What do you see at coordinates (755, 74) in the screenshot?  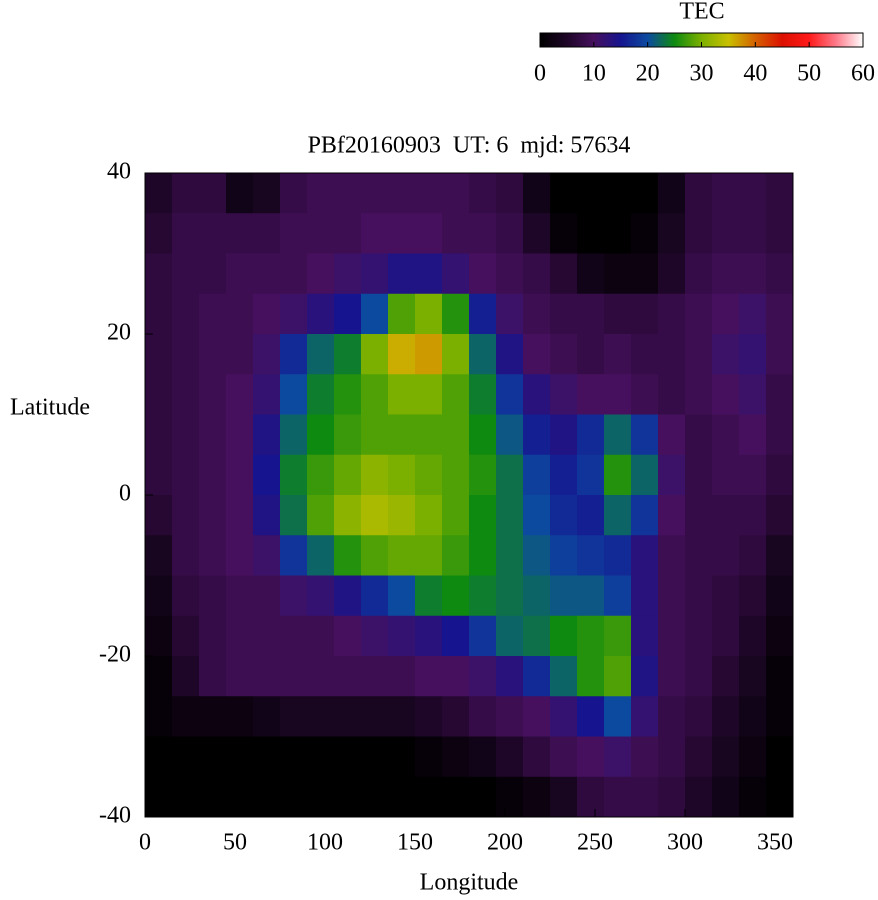 I see `colorbar-tick-label: 40` at bounding box center [755, 74].